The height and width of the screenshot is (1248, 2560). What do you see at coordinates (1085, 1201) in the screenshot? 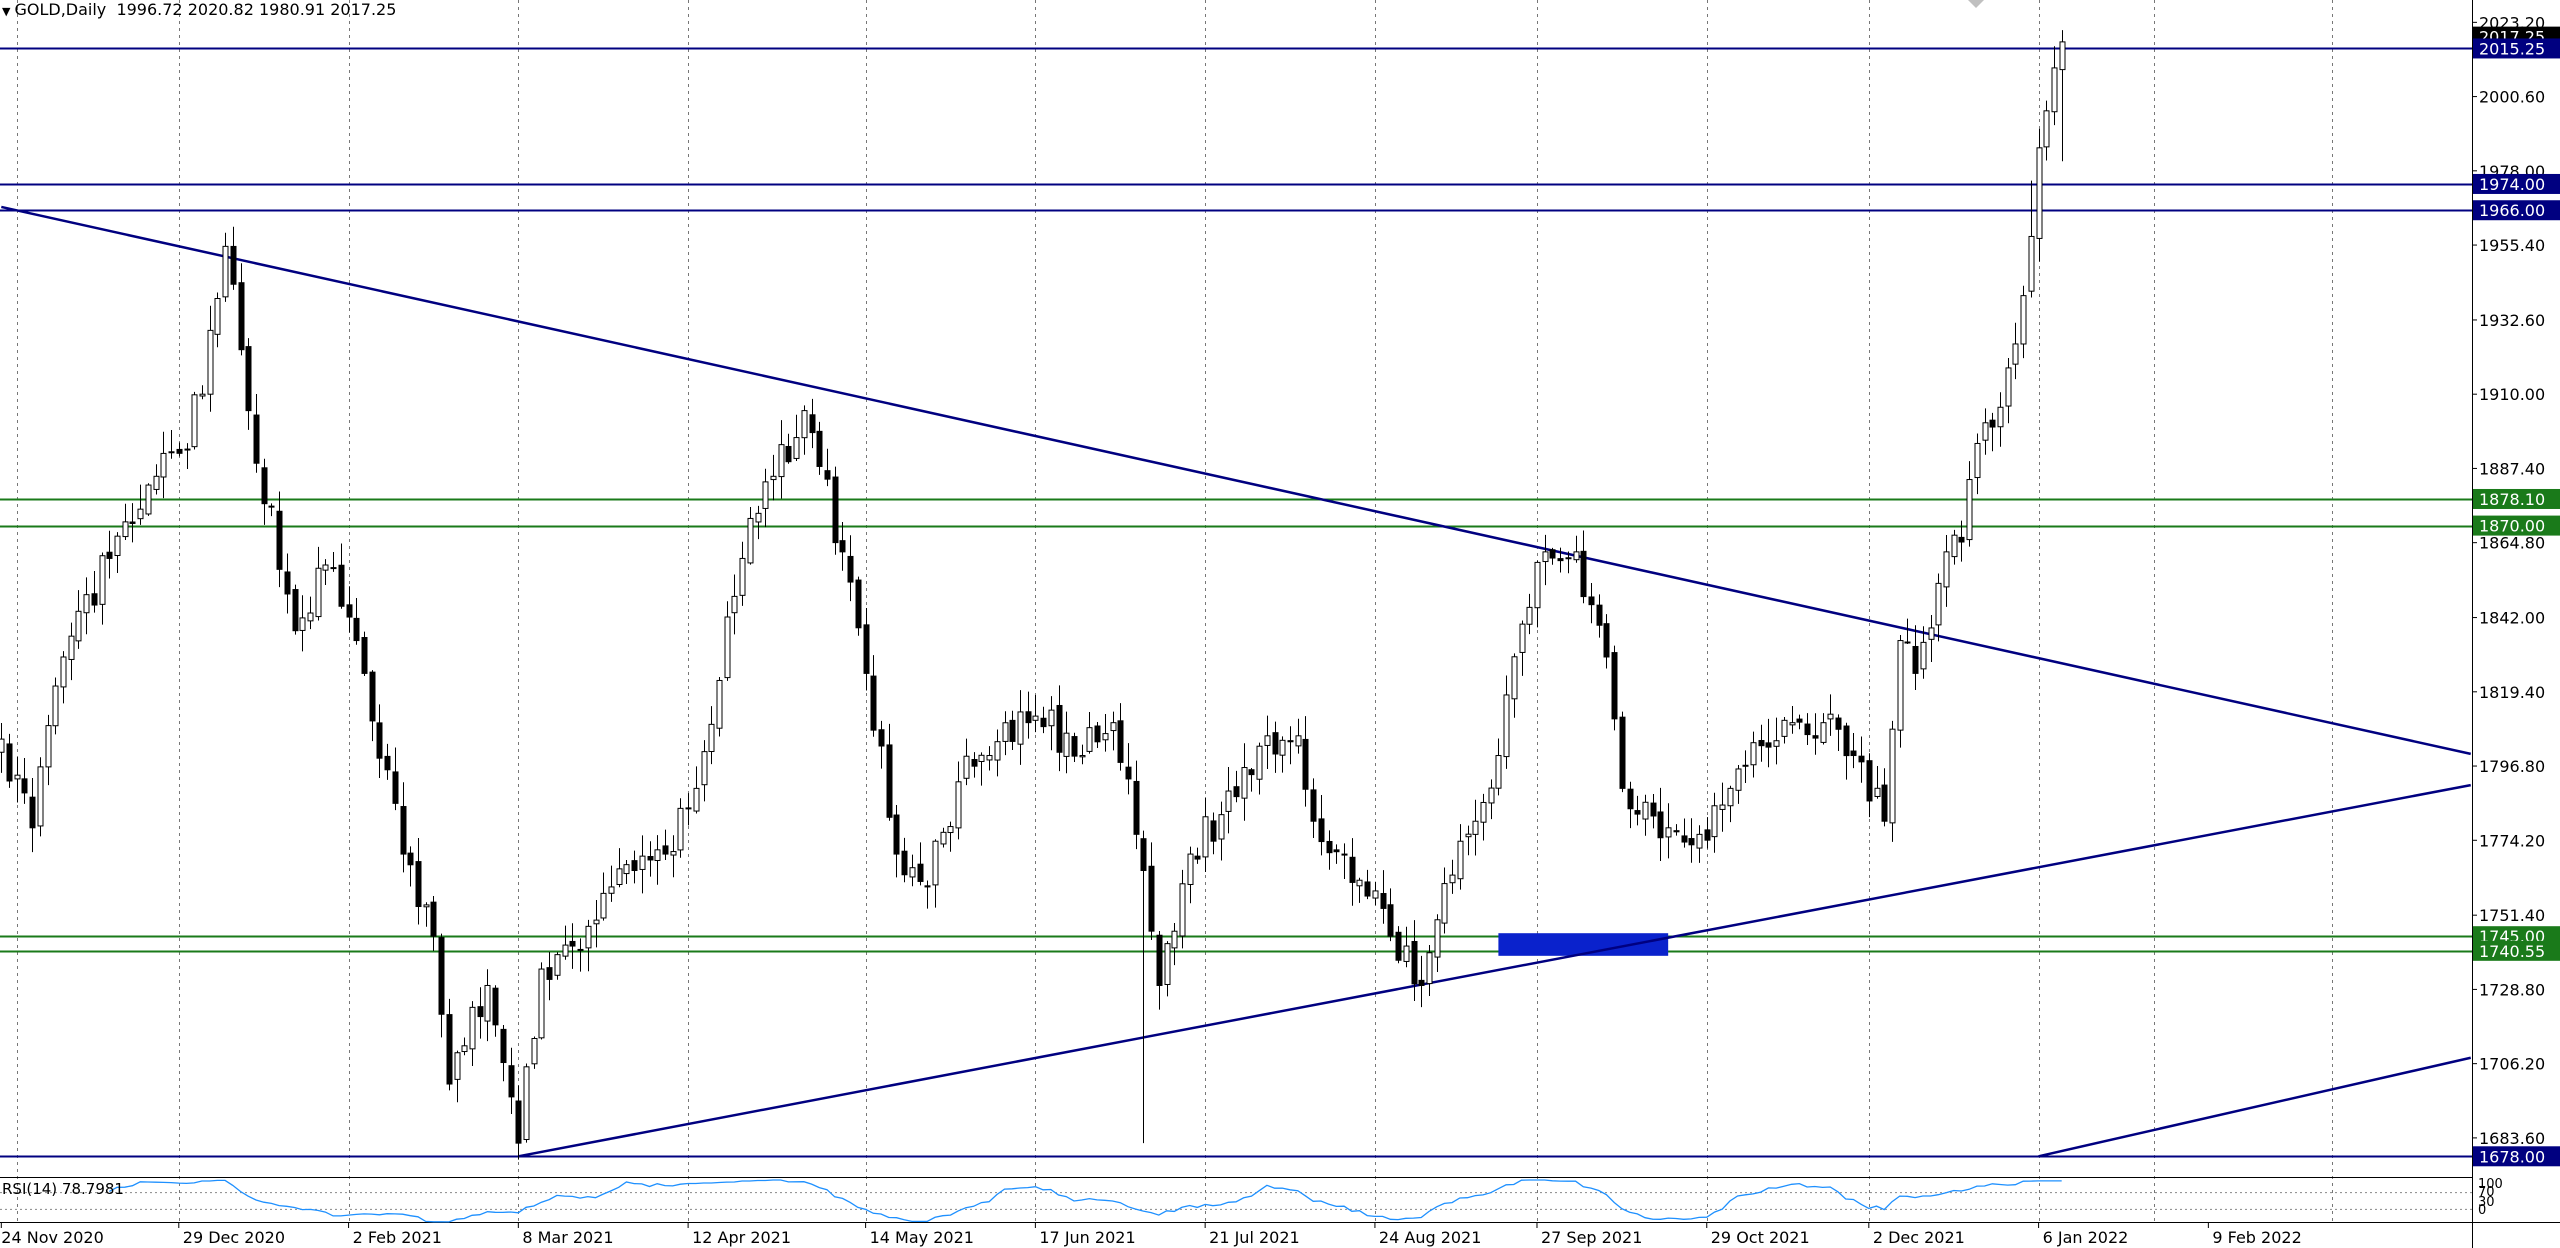
I see `rsi-line` at bounding box center [1085, 1201].